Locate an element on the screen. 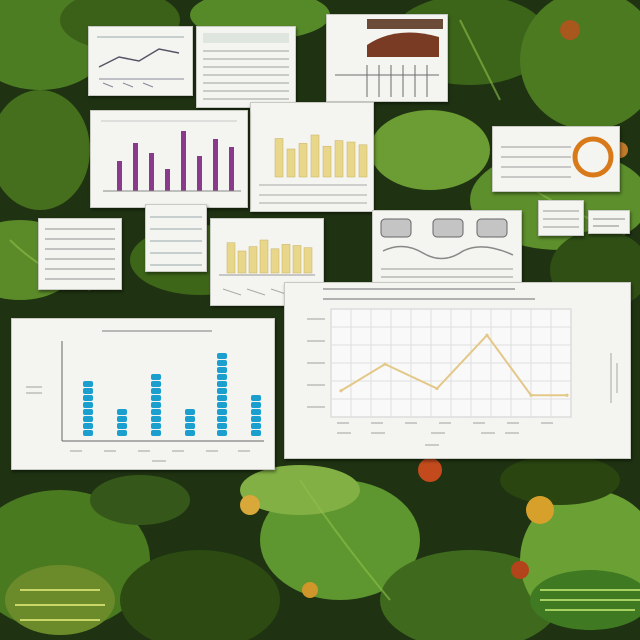  sketch-lines is located at coordinates (80, 254).